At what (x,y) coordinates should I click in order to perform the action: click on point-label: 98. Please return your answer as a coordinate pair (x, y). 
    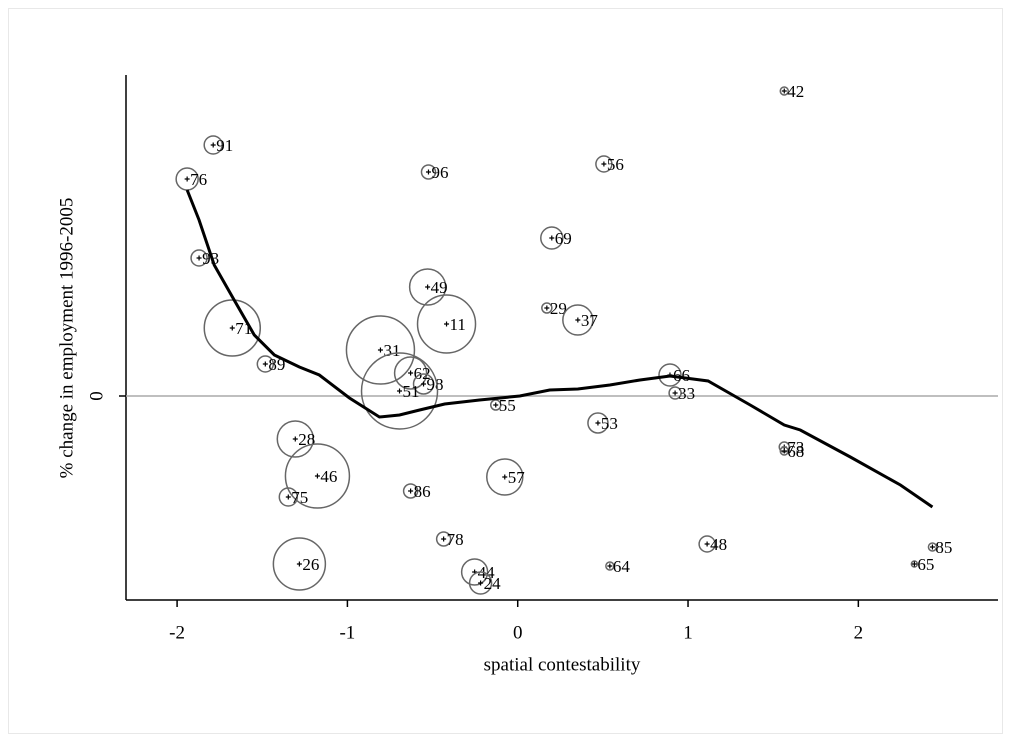
    Looking at the image, I should click on (435, 384).